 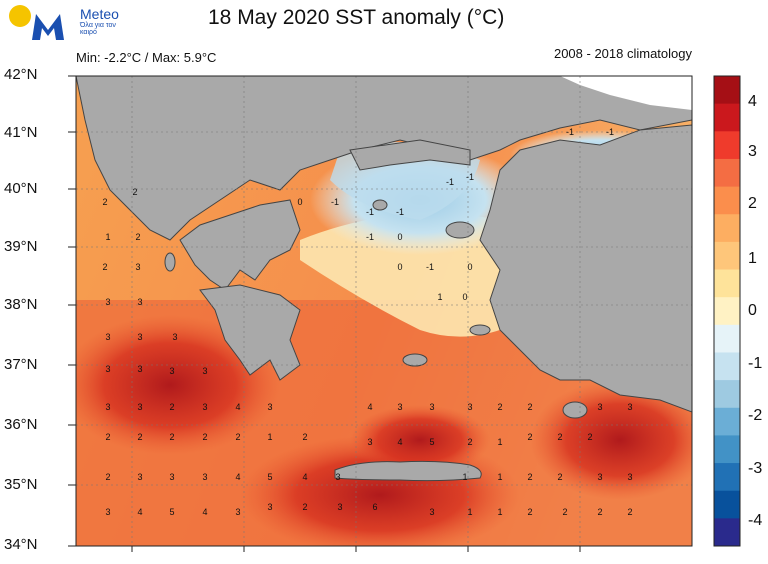 What do you see at coordinates (380, 205) in the screenshot?
I see `island-lemnos` at bounding box center [380, 205].